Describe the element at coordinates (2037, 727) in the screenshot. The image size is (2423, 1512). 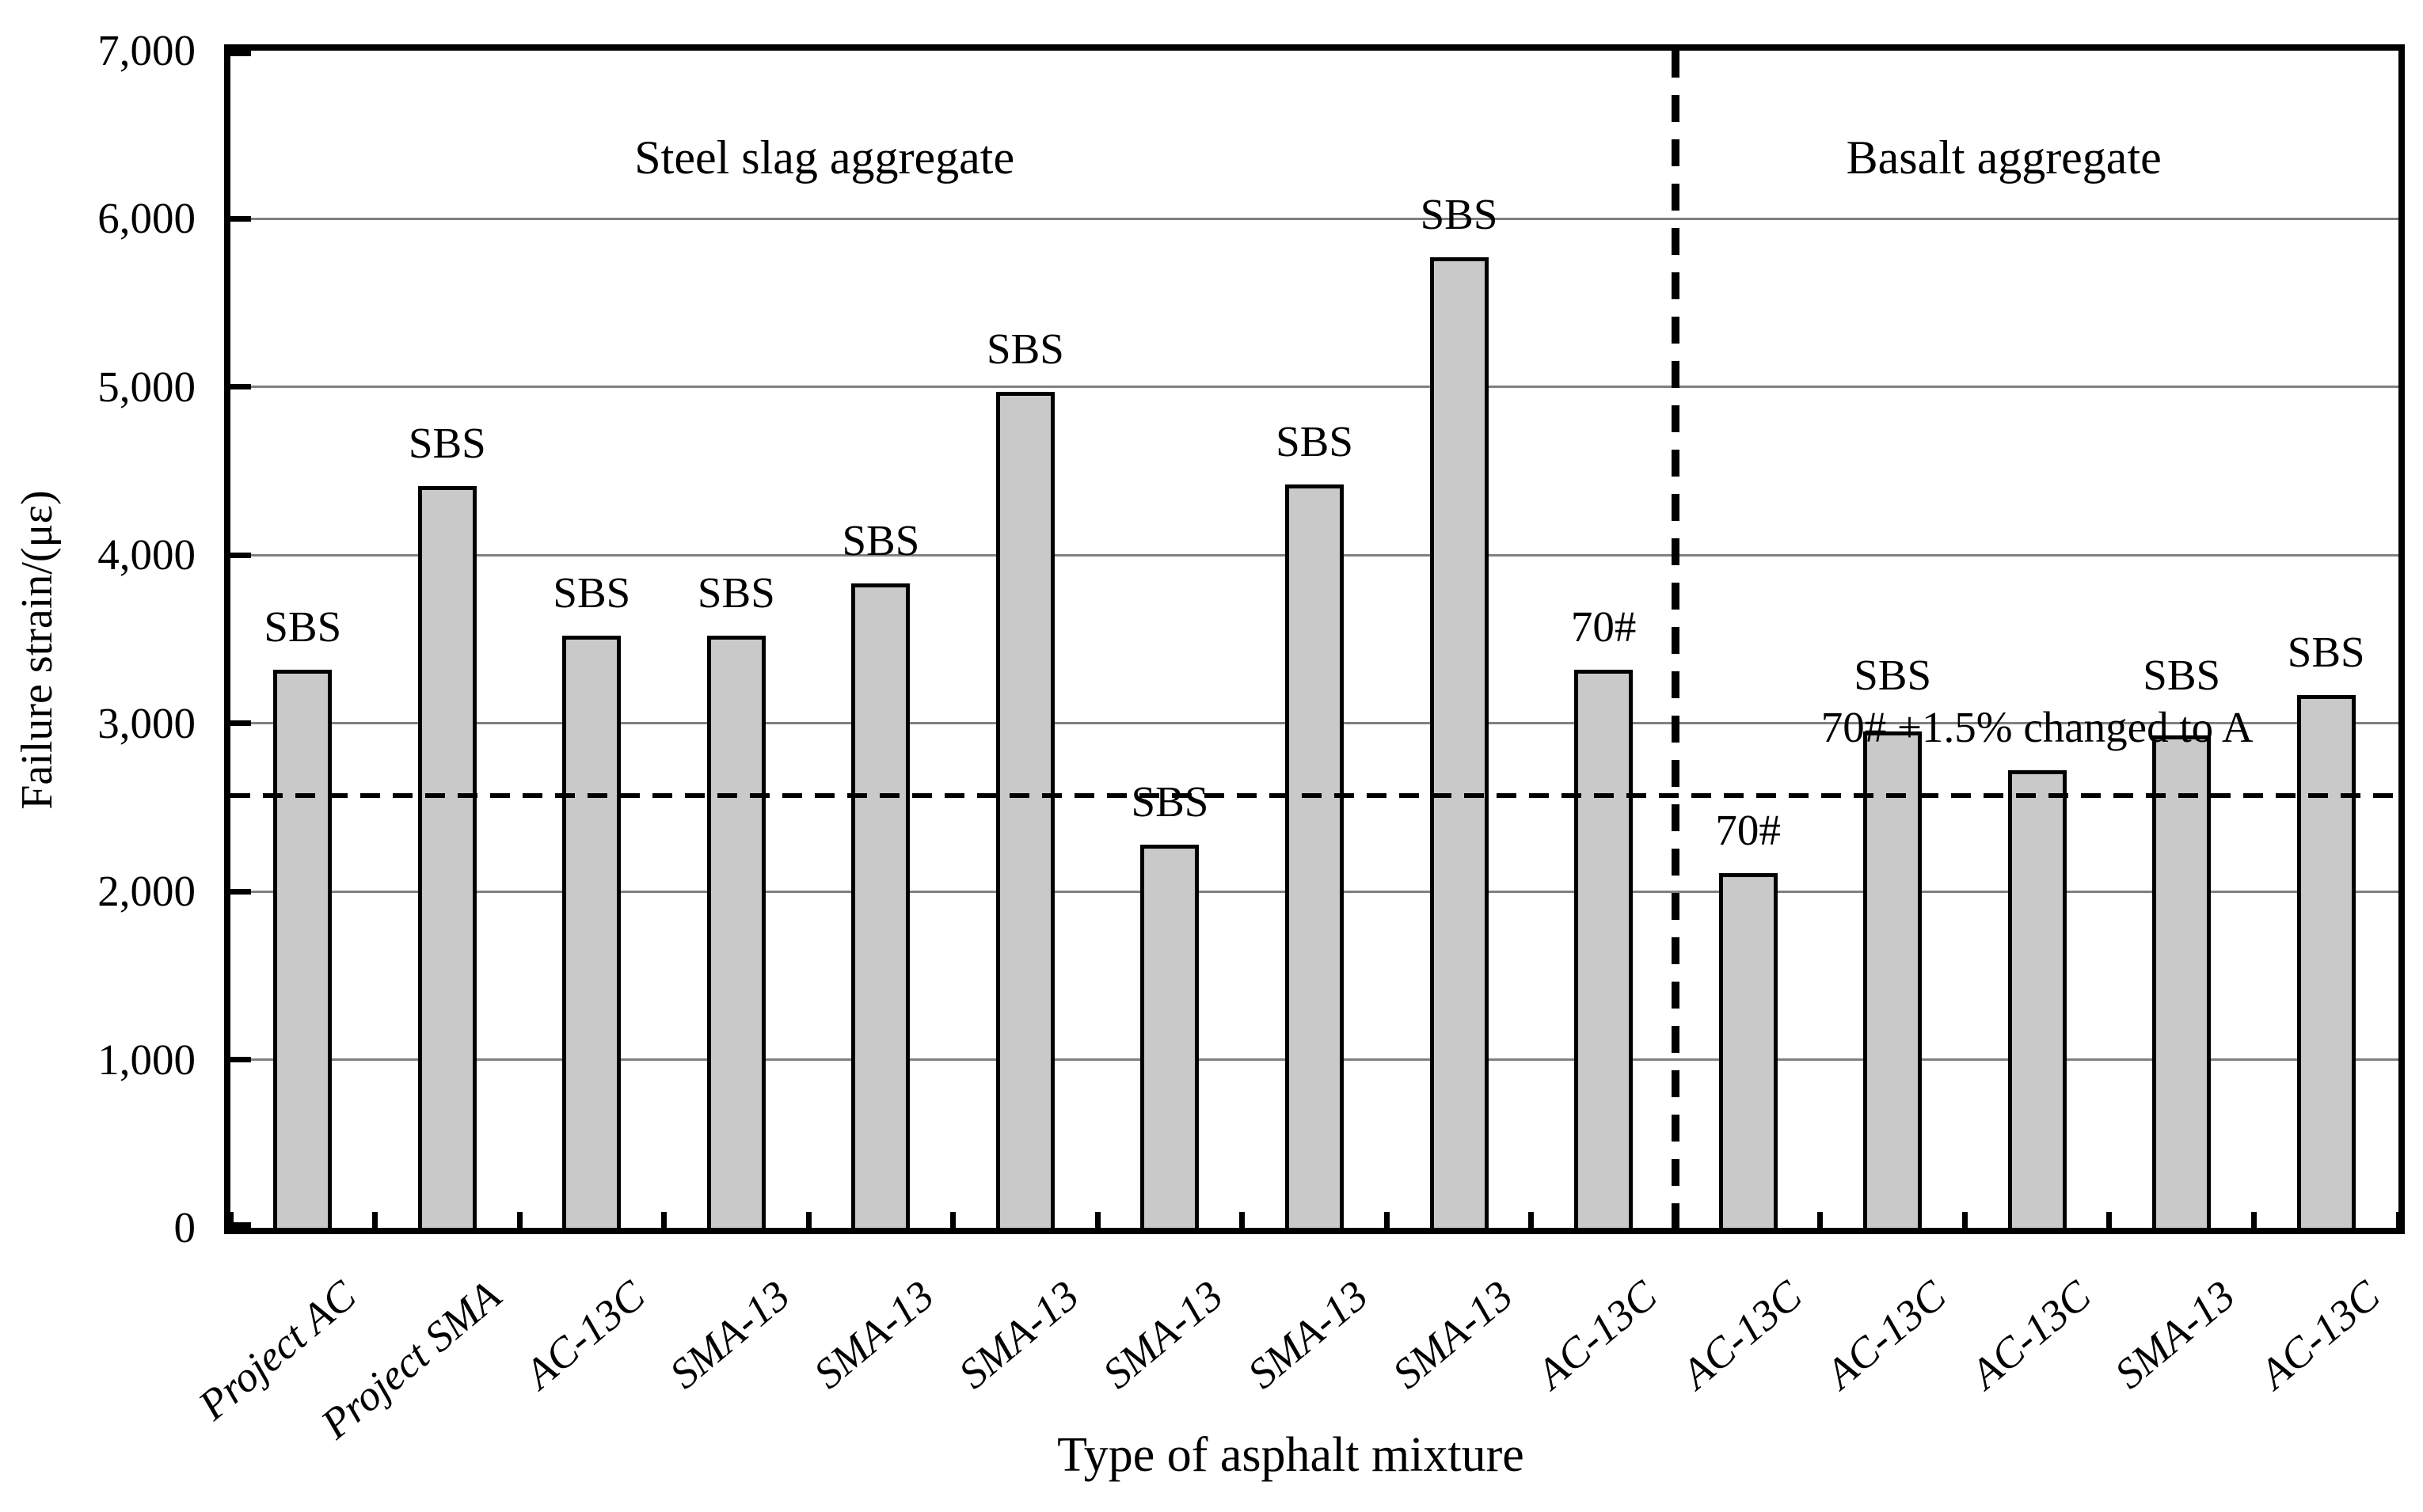
I see `bar-binder-label: 70# +1.5% changed to A` at that location.